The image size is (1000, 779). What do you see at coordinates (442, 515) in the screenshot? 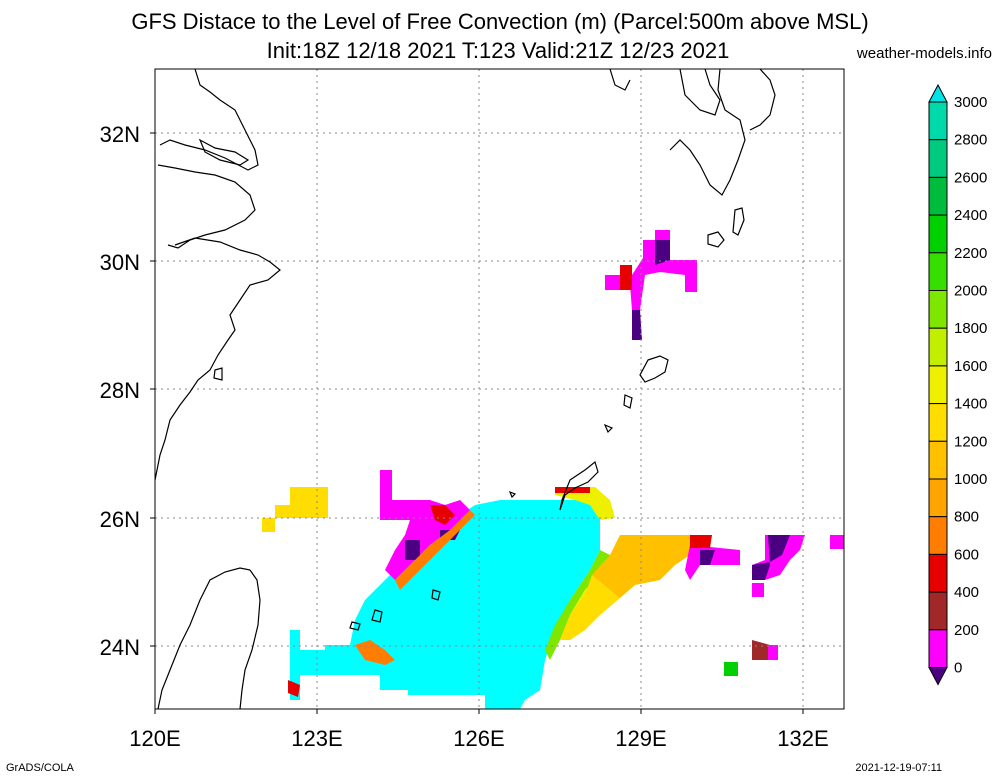
I see `field-region-red-nw` at bounding box center [442, 515].